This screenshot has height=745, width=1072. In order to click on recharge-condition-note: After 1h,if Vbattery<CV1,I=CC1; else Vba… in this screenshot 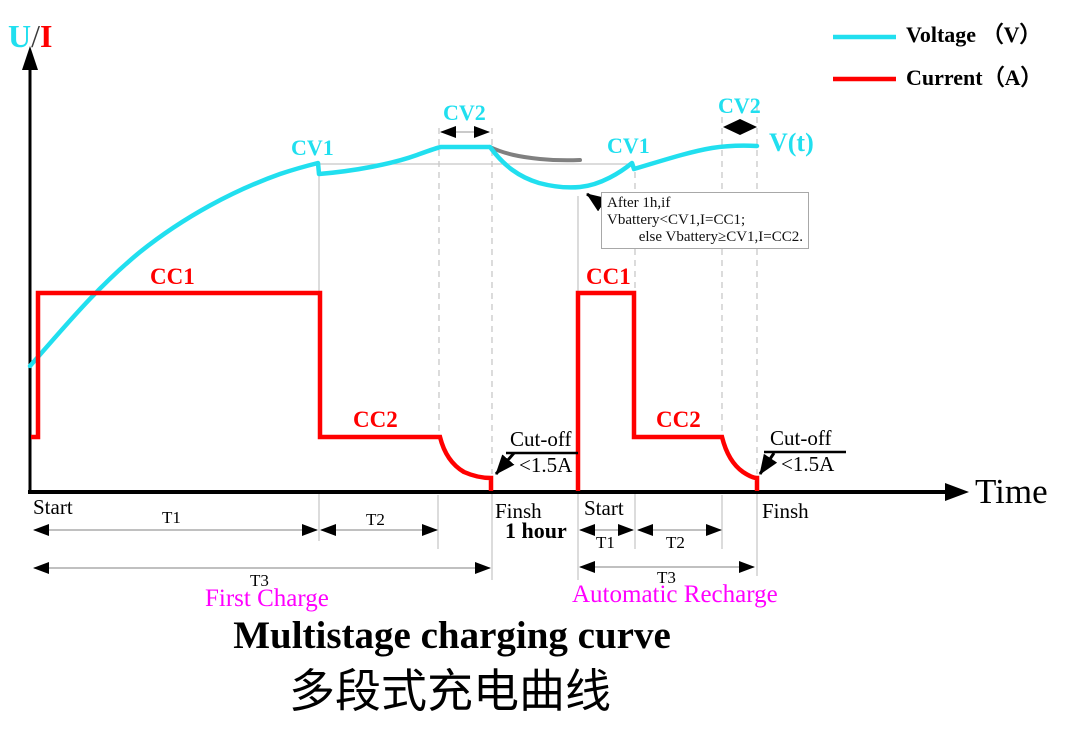, I will do `click(705, 220)`.